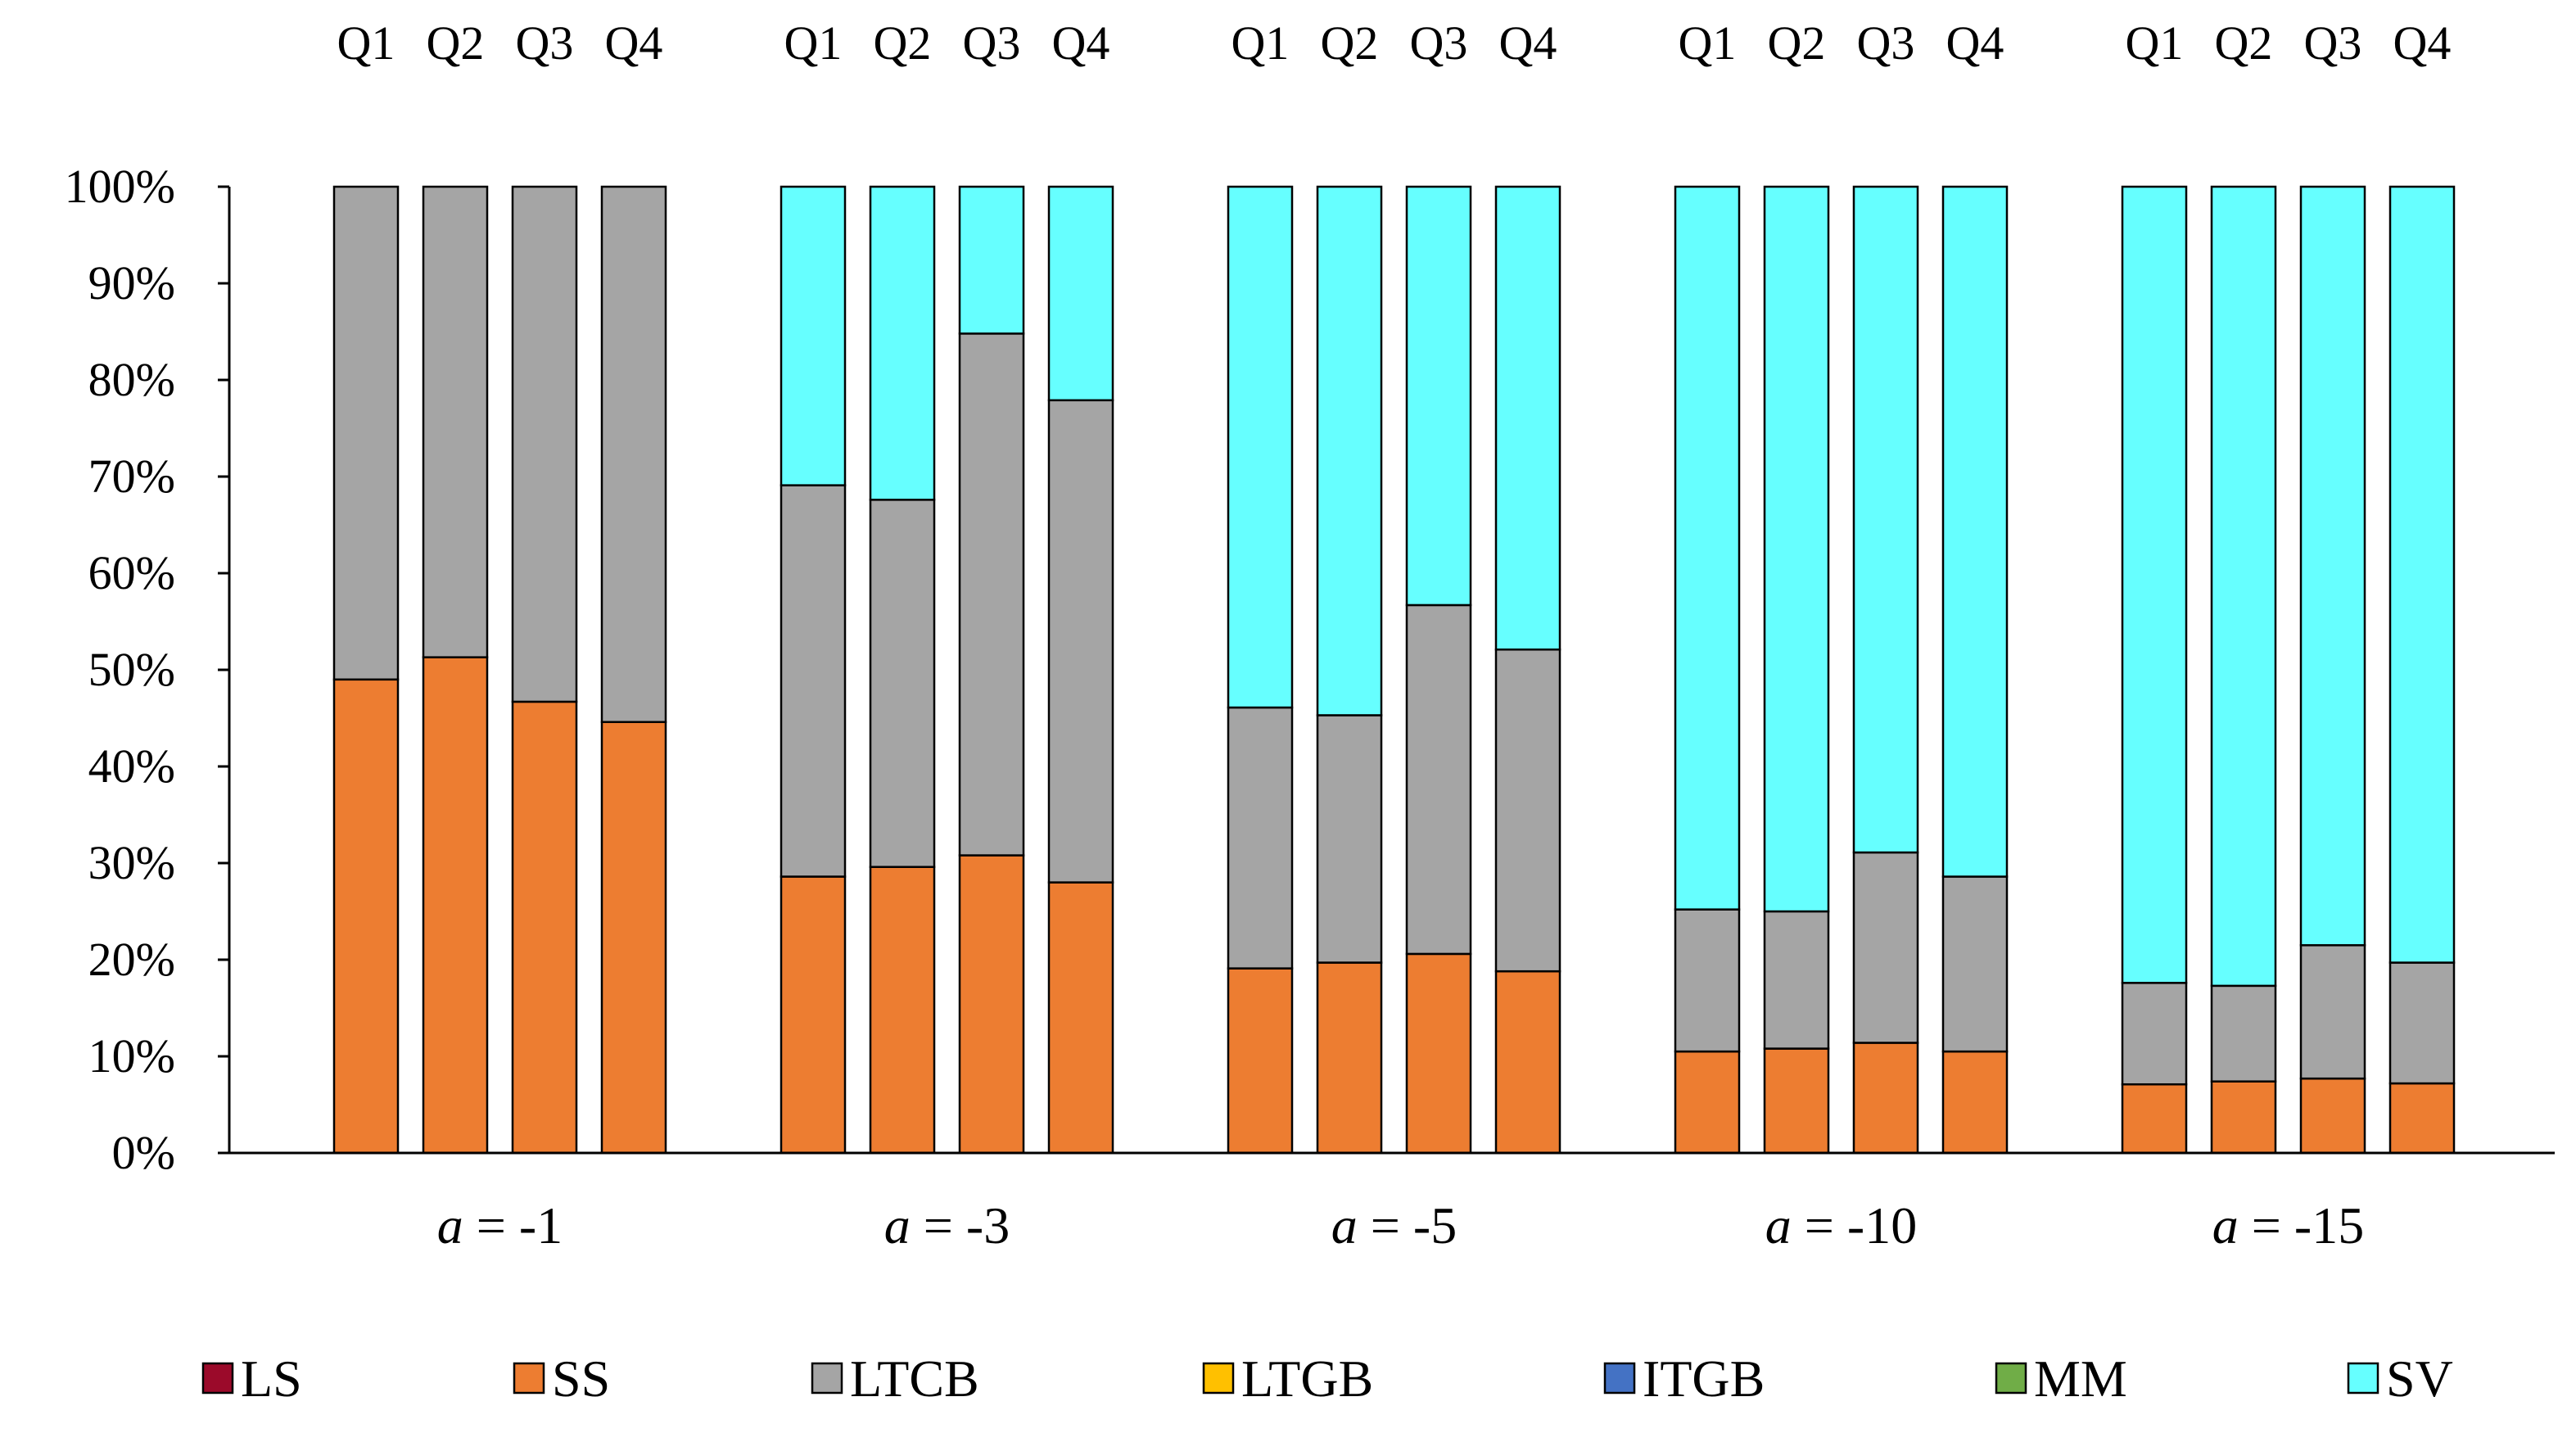 Image resolution: width=2576 pixels, height=1433 pixels. Describe the element at coordinates (1407, 1225) in the screenshot. I see `group-label-value: = -5` at that location.